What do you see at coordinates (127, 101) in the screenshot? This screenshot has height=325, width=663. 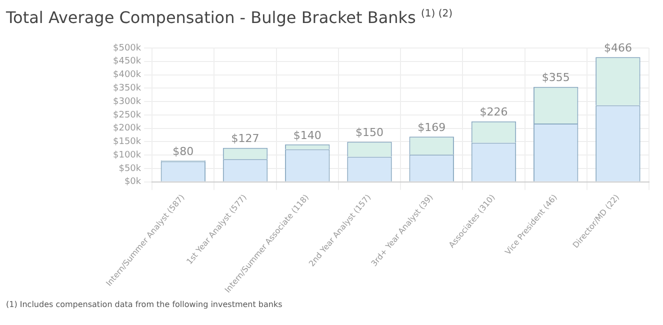 I see `y-tick-label: $300k` at bounding box center [127, 101].